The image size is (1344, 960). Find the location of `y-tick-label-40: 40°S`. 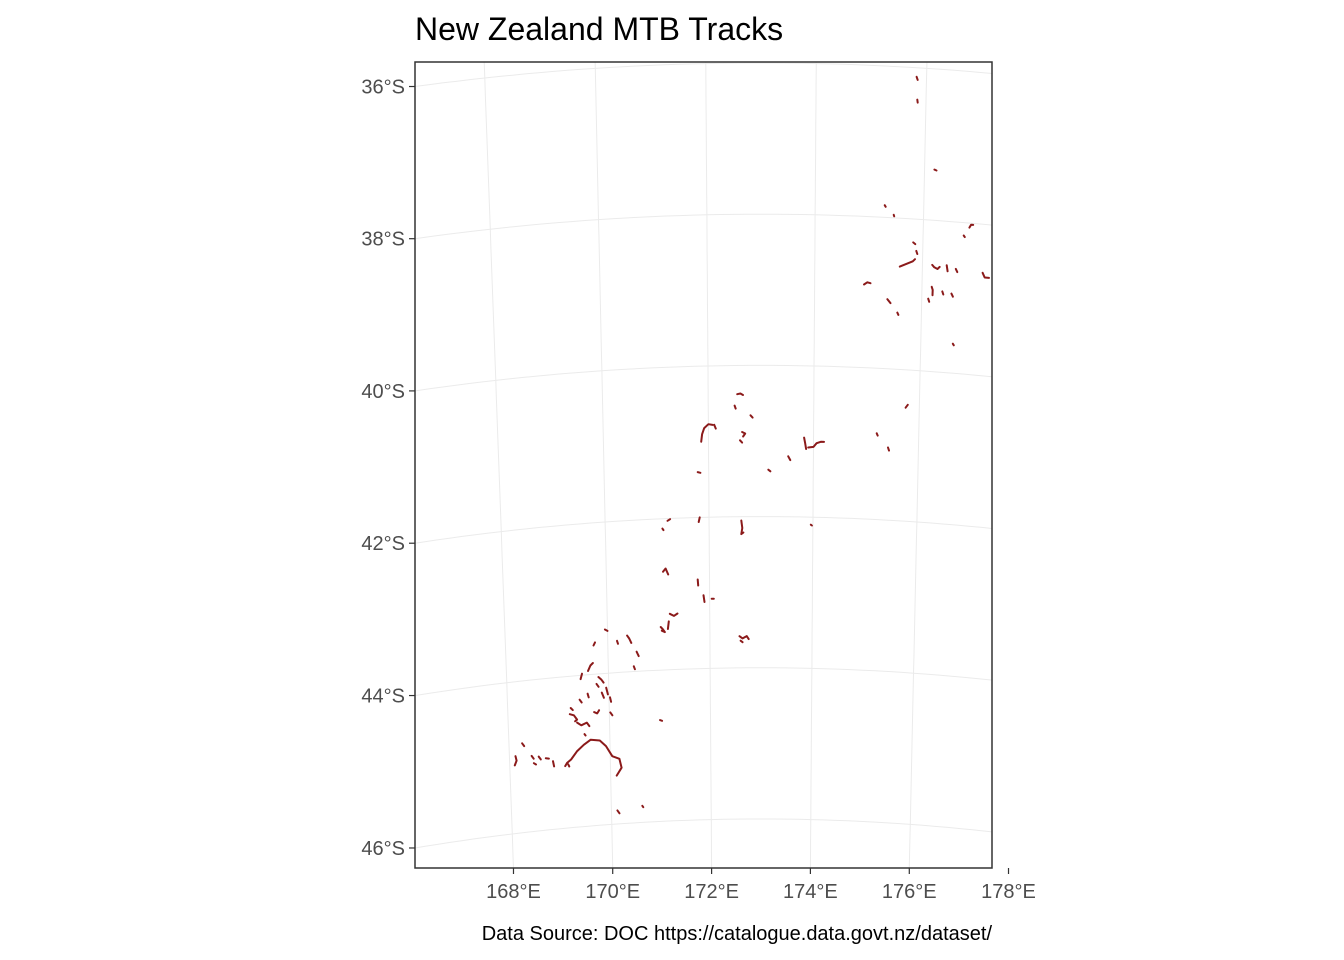

y-tick-label-40: 40°S is located at coordinates (383, 392).